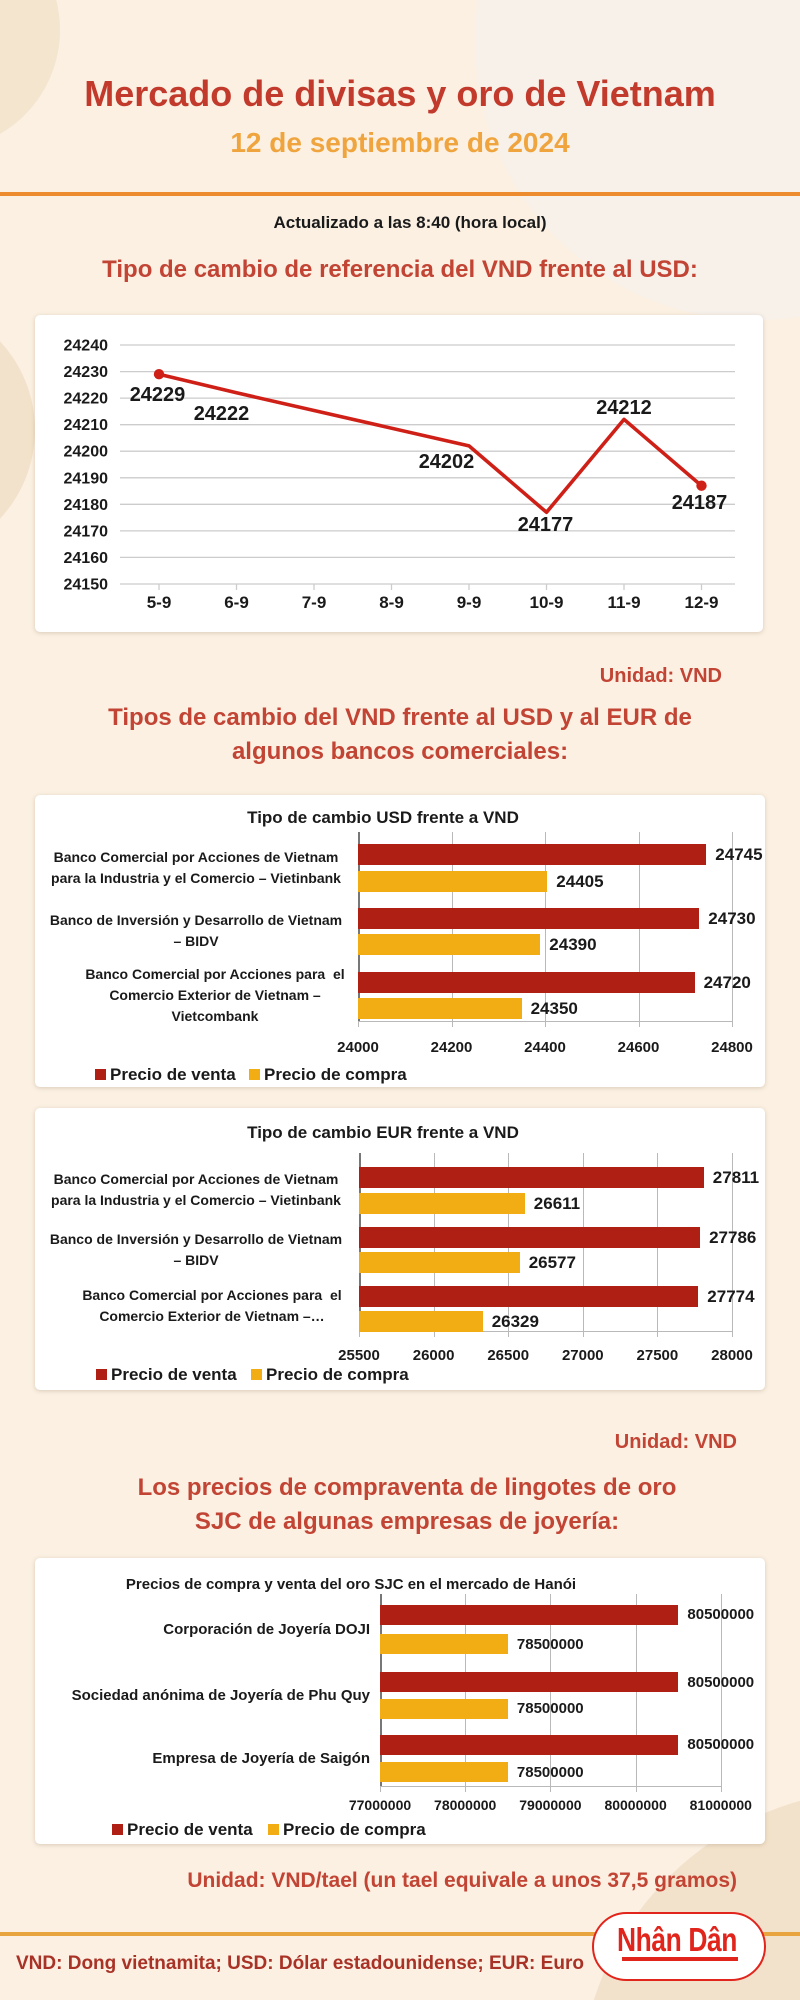  What do you see at coordinates (86, 505) in the screenshot?
I see `svg-text: 24180` at bounding box center [86, 505].